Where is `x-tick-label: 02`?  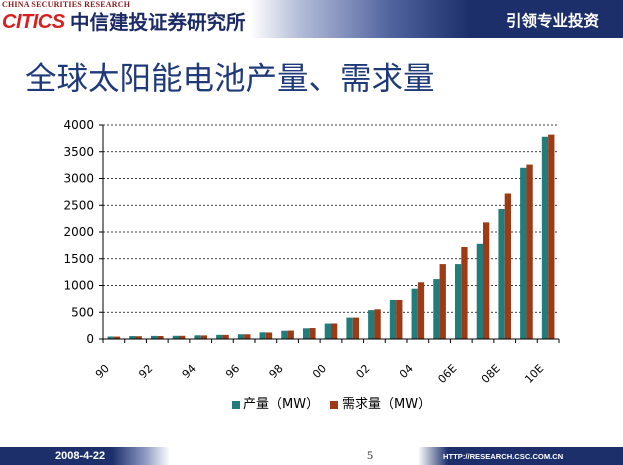
x-tick-label: 02 is located at coordinates (362, 371).